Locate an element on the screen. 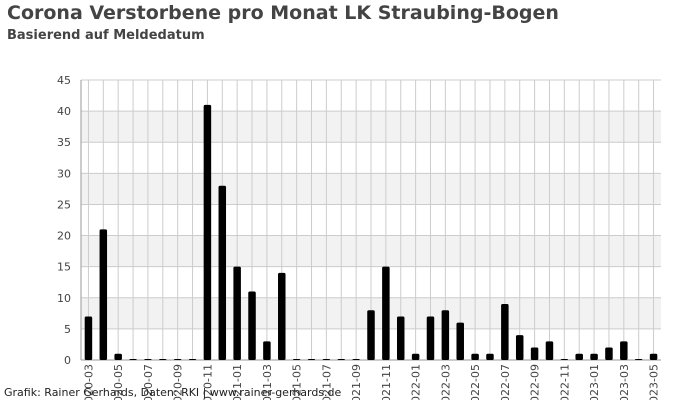  y-tick-label: 25 is located at coordinates (64, 204).